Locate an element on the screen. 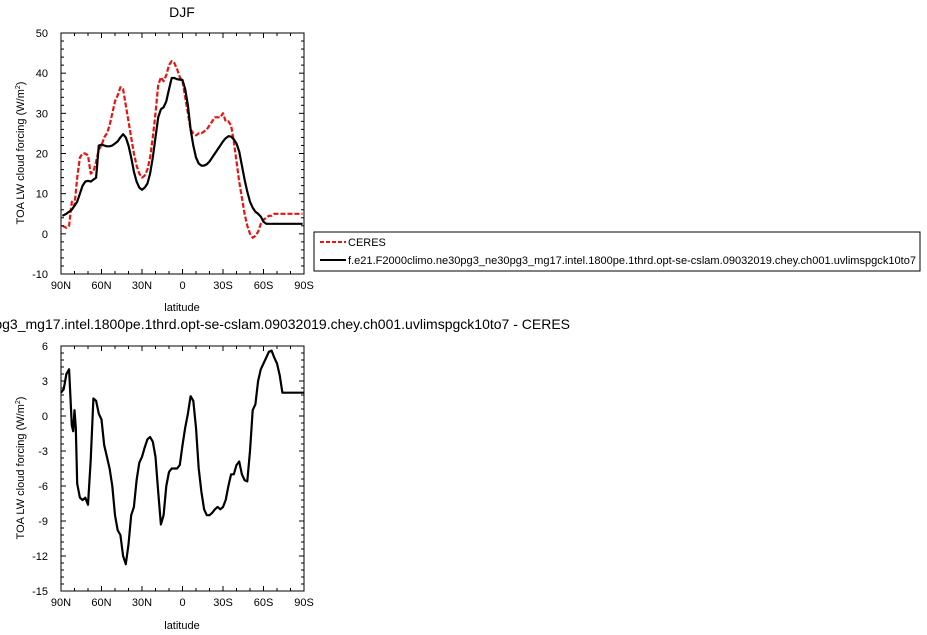  legend-box is located at coordinates (617, 251).